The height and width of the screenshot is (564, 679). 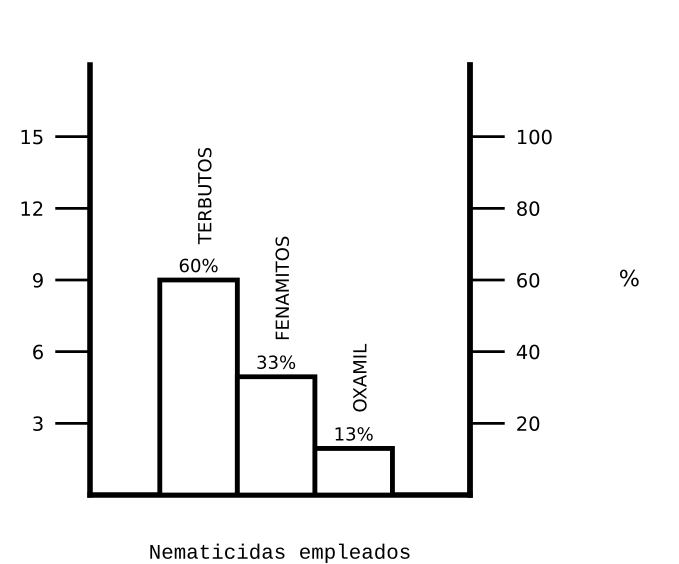 What do you see at coordinates (280, 554) in the screenshot?
I see `x-axis-title: Nematicidas empleados` at bounding box center [280, 554].